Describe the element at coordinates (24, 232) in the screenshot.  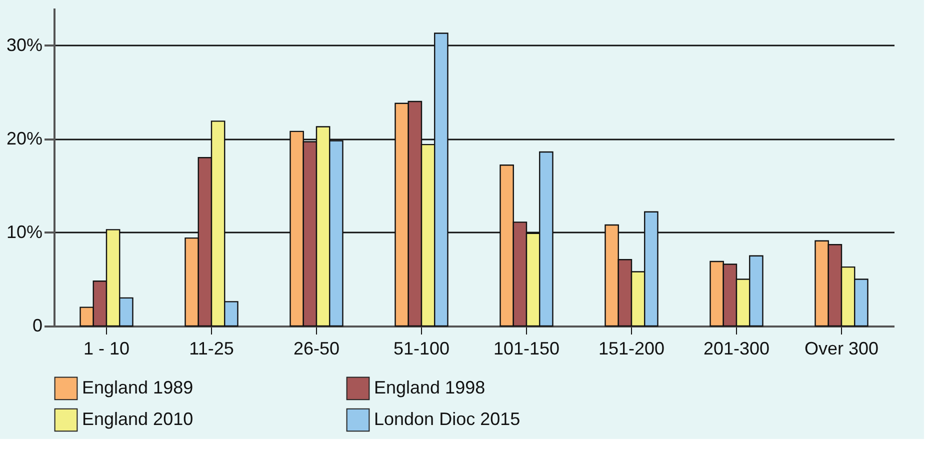
I see `y-tick-label: 10%` at that location.